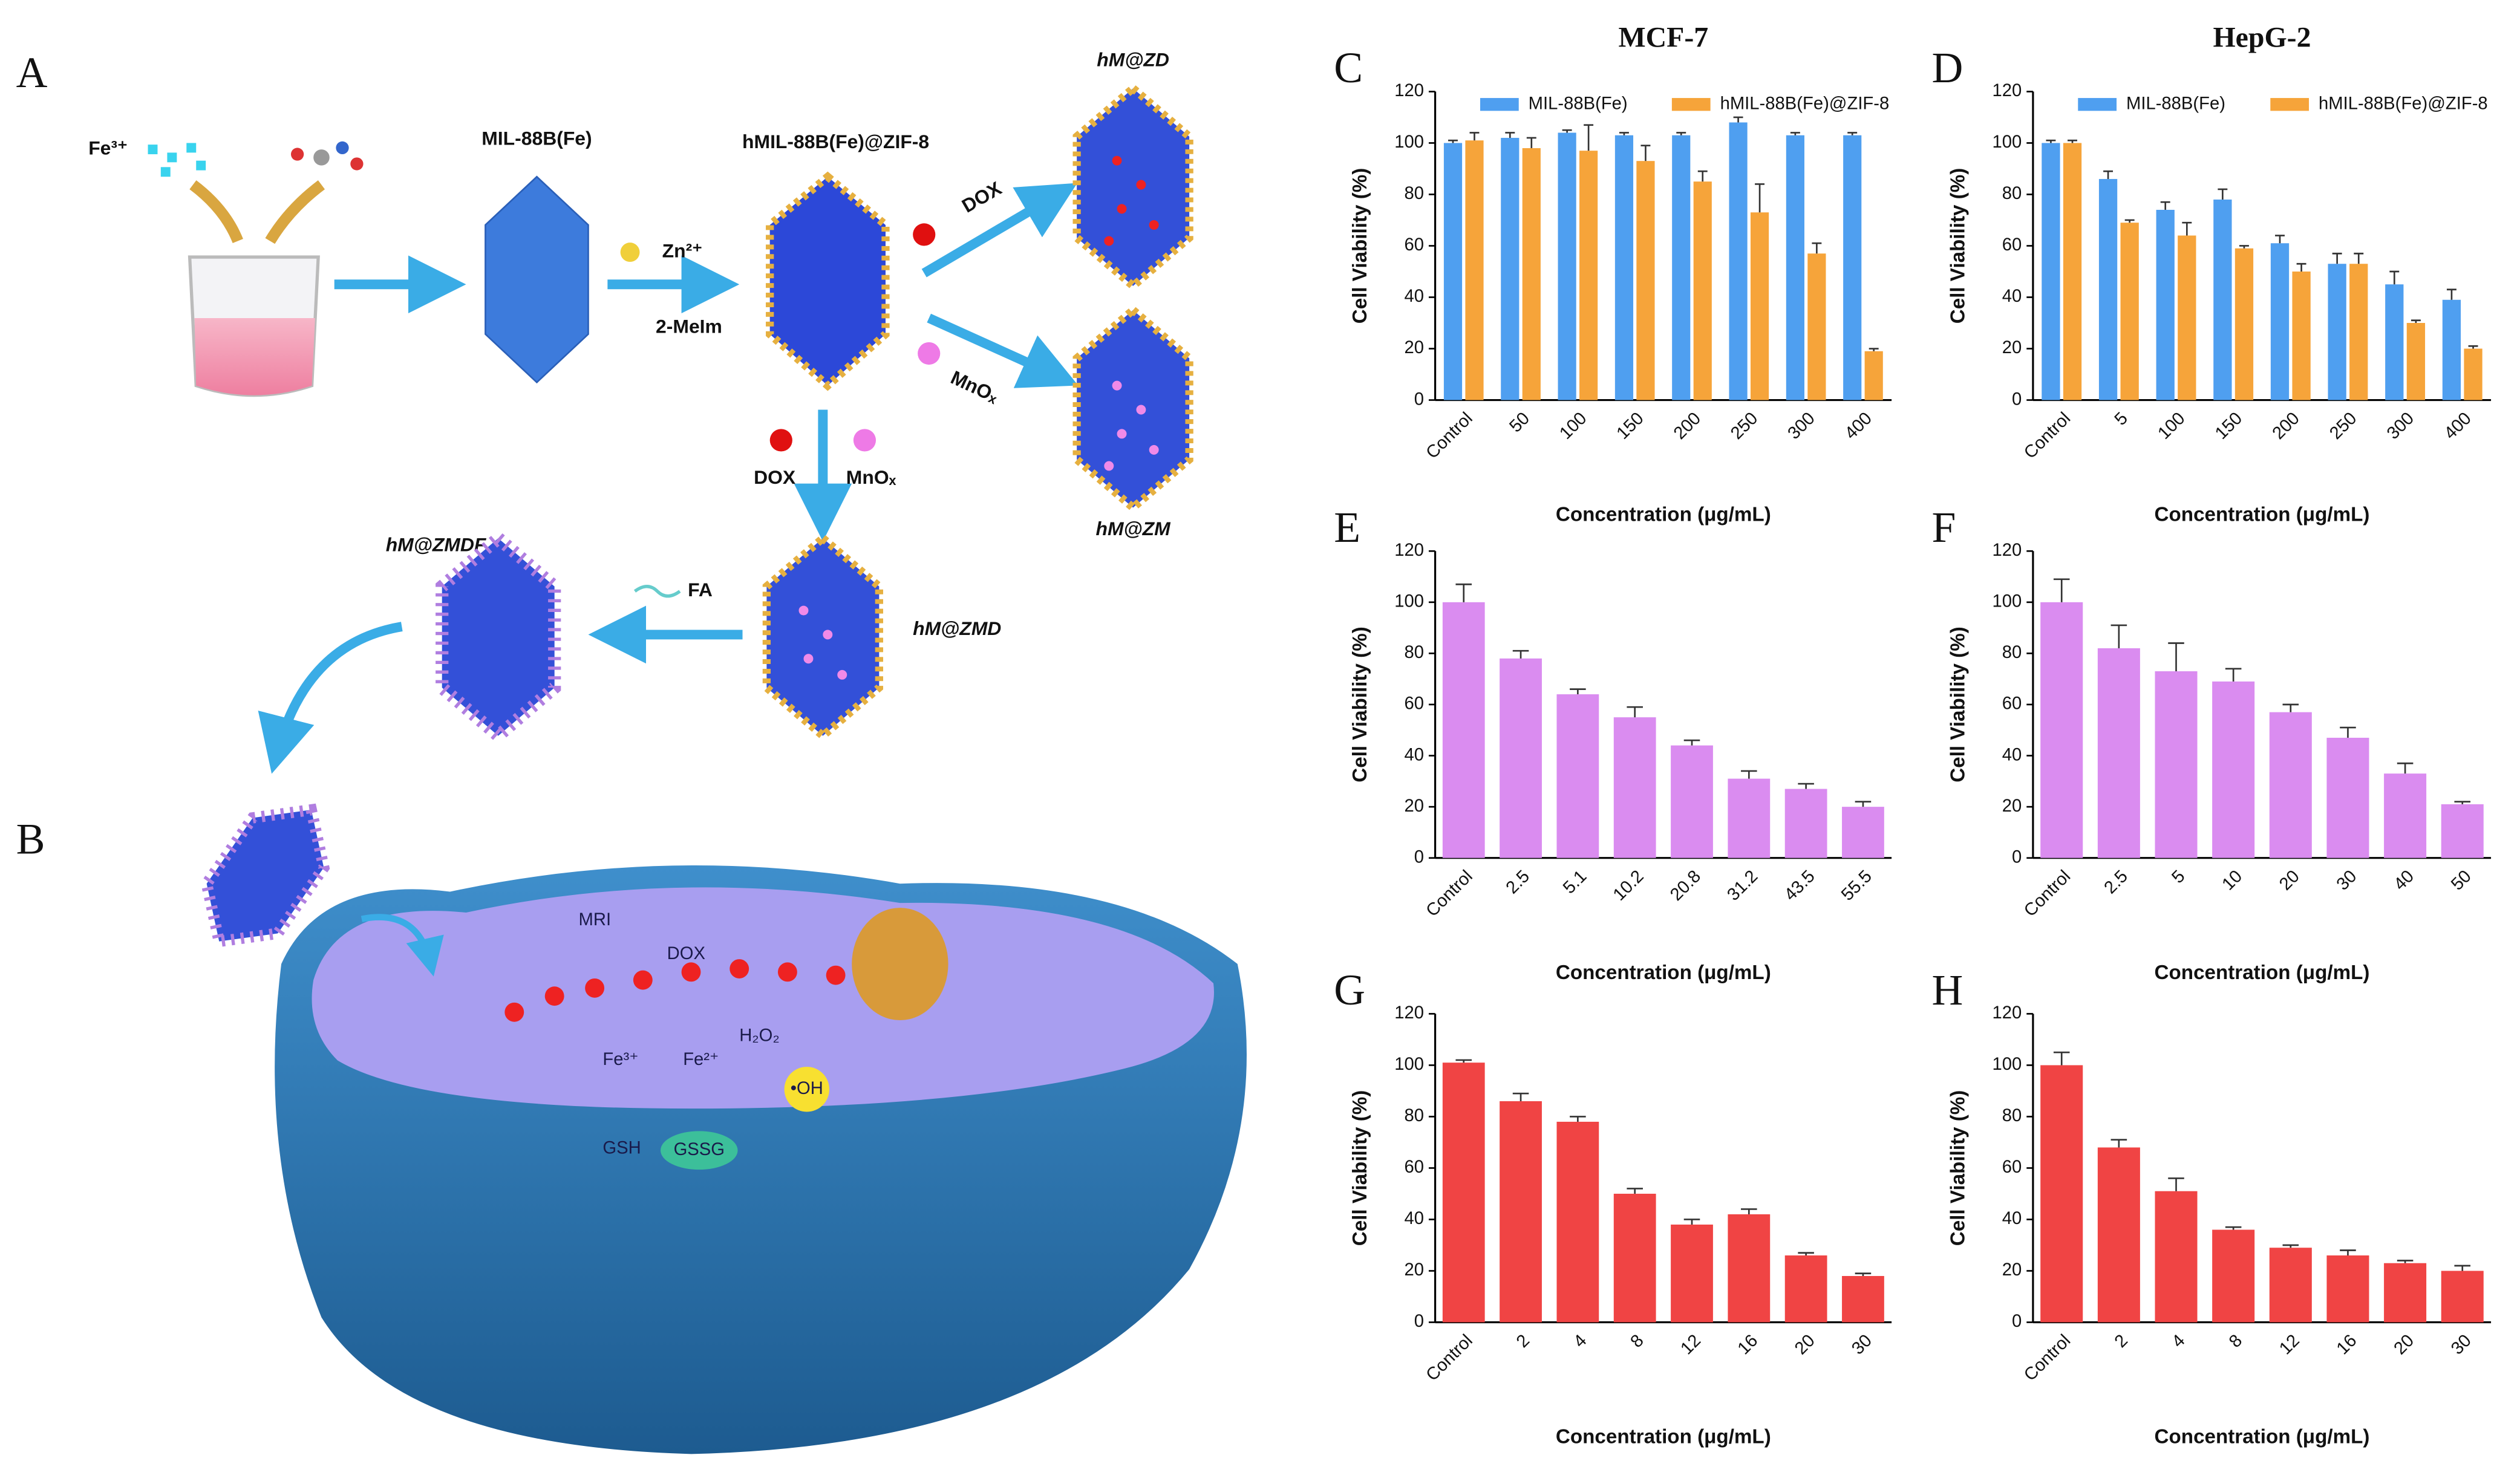 The image size is (2520, 1481). Describe the element at coordinates (1578, 103) in the screenshot. I see `legend-label: MIL-88B(Fe)` at that location.